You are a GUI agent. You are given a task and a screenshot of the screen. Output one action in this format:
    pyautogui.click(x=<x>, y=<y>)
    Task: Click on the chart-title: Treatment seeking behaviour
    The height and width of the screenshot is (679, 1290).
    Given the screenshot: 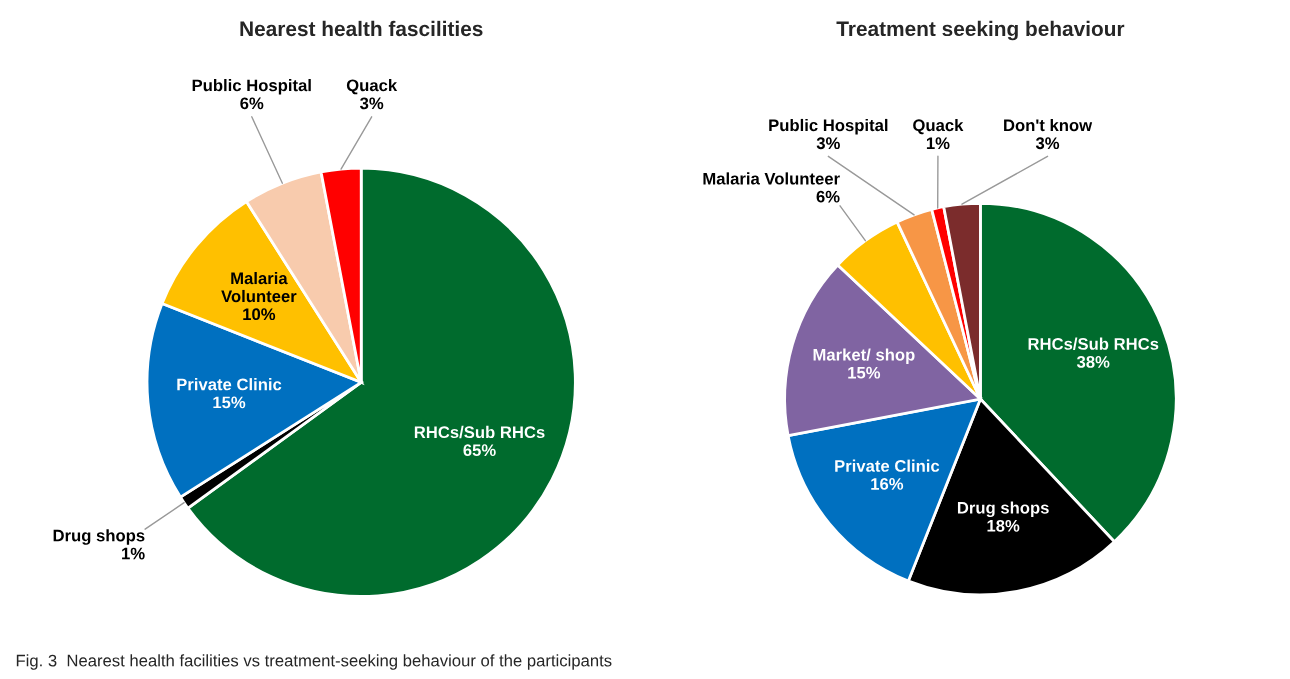 What is the action you would take?
    pyautogui.click(x=980, y=30)
    